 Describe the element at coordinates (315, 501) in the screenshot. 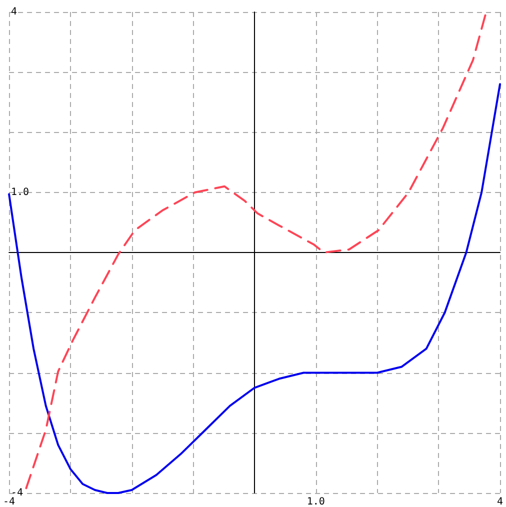

I see `x-tick-label: 1.0` at that location.